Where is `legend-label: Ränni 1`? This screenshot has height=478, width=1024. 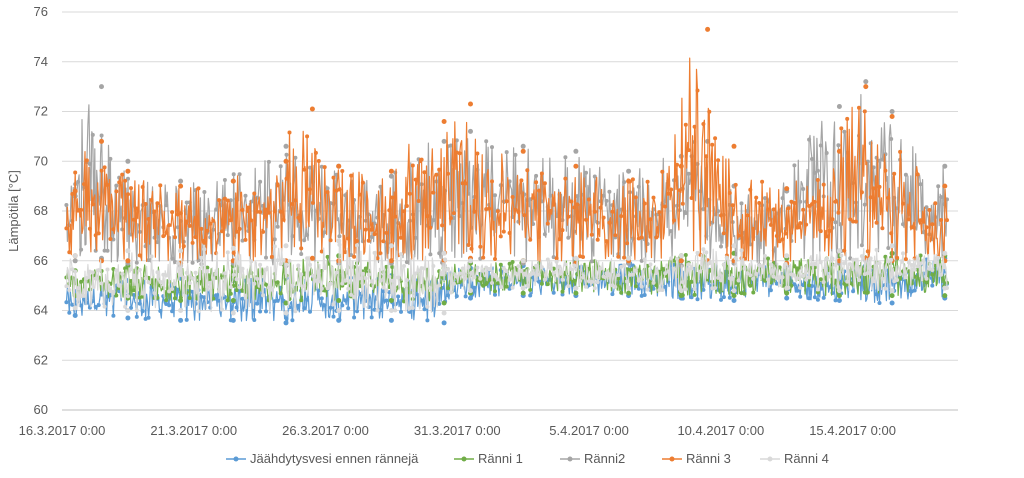
legend-label: Ränni 1 is located at coordinates (500, 458).